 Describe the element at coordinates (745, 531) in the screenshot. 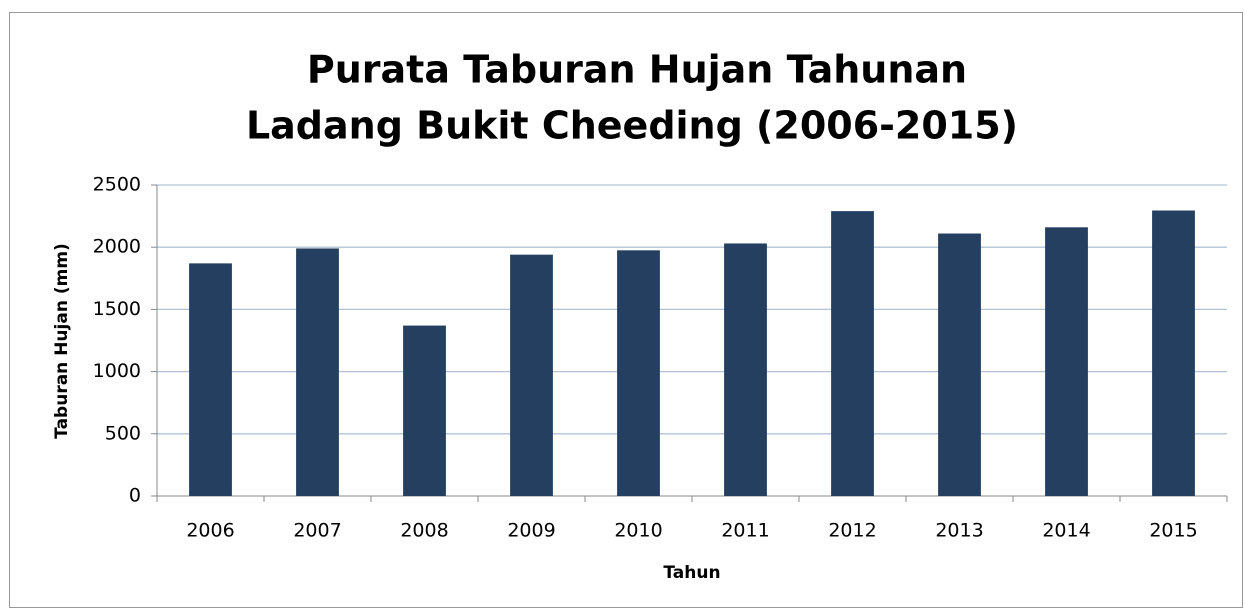

I see `x-tick-label: 2011` at that location.